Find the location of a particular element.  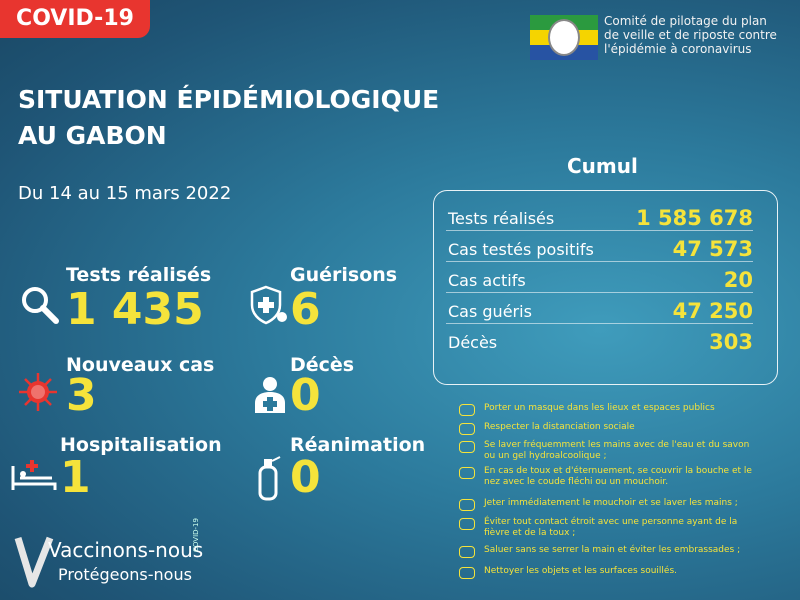

campaign-line: Vaccinons-nous is located at coordinates (126, 550).